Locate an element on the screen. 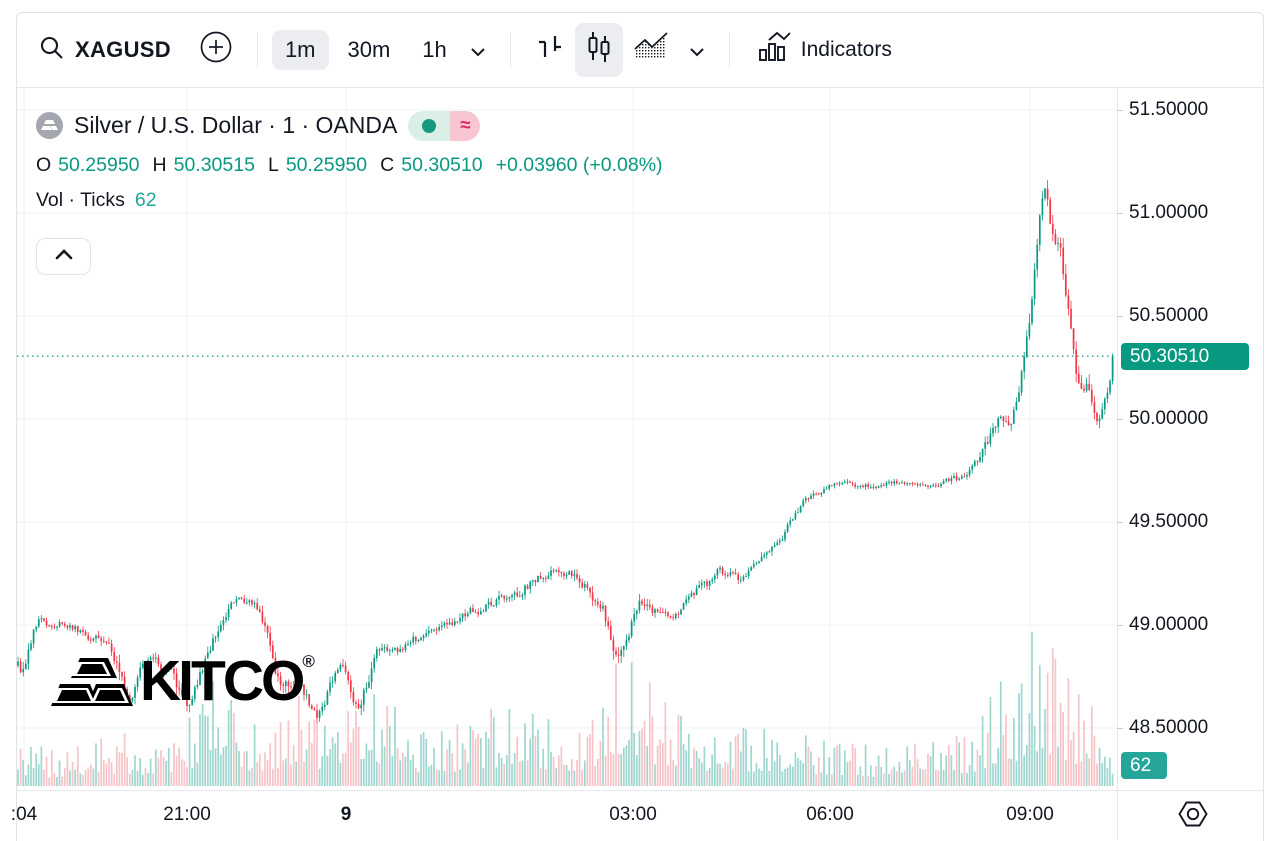 The width and height of the screenshot is (1280, 841). volume-value: 62 is located at coordinates (145, 200).